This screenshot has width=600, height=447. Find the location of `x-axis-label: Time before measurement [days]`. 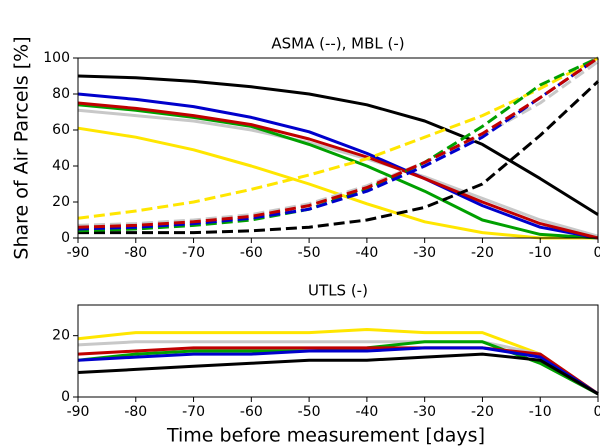

x-axis-label: Time before measurement [days] is located at coordinates (325, 436).